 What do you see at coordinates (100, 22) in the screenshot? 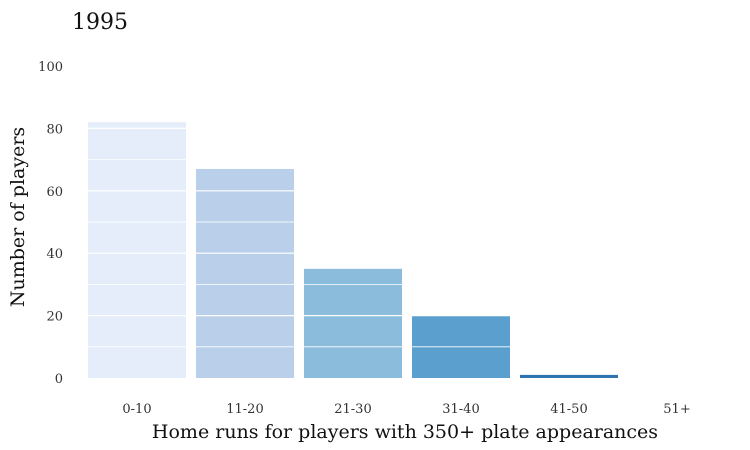
I see `chart-title: 1995` at bounding box center [100, 22].